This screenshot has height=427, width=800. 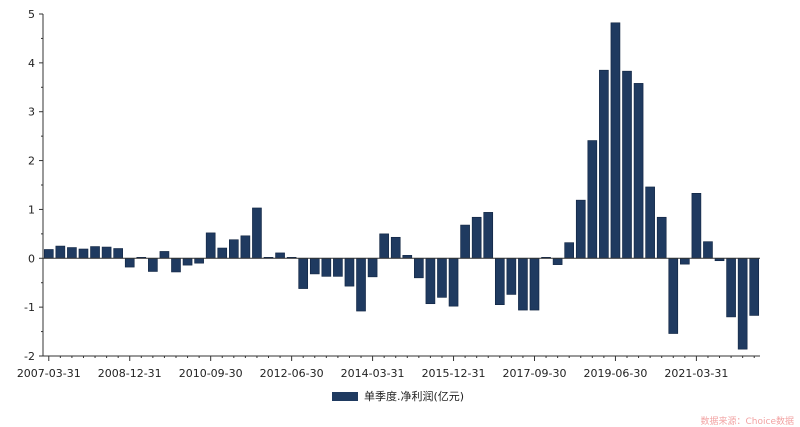 What do you see at coordinates (615, 373) in the screenshot?
I see `x-tick-label: 2019-06-30` at bounding box center [615, 373].